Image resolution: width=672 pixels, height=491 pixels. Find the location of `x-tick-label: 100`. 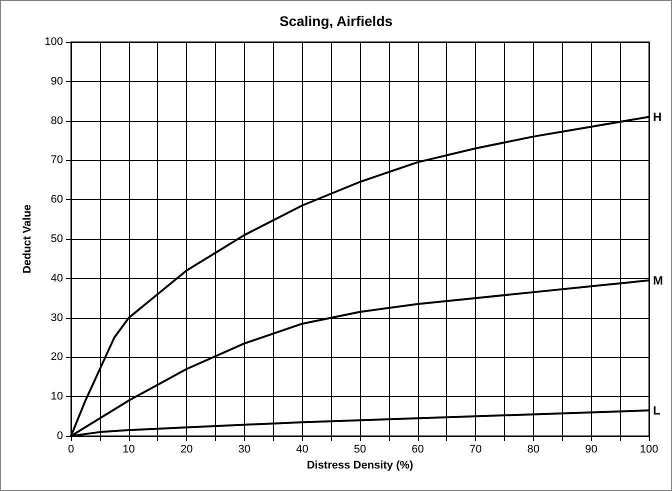

x-tick-label: 100 is located at coordinates (649, 450).